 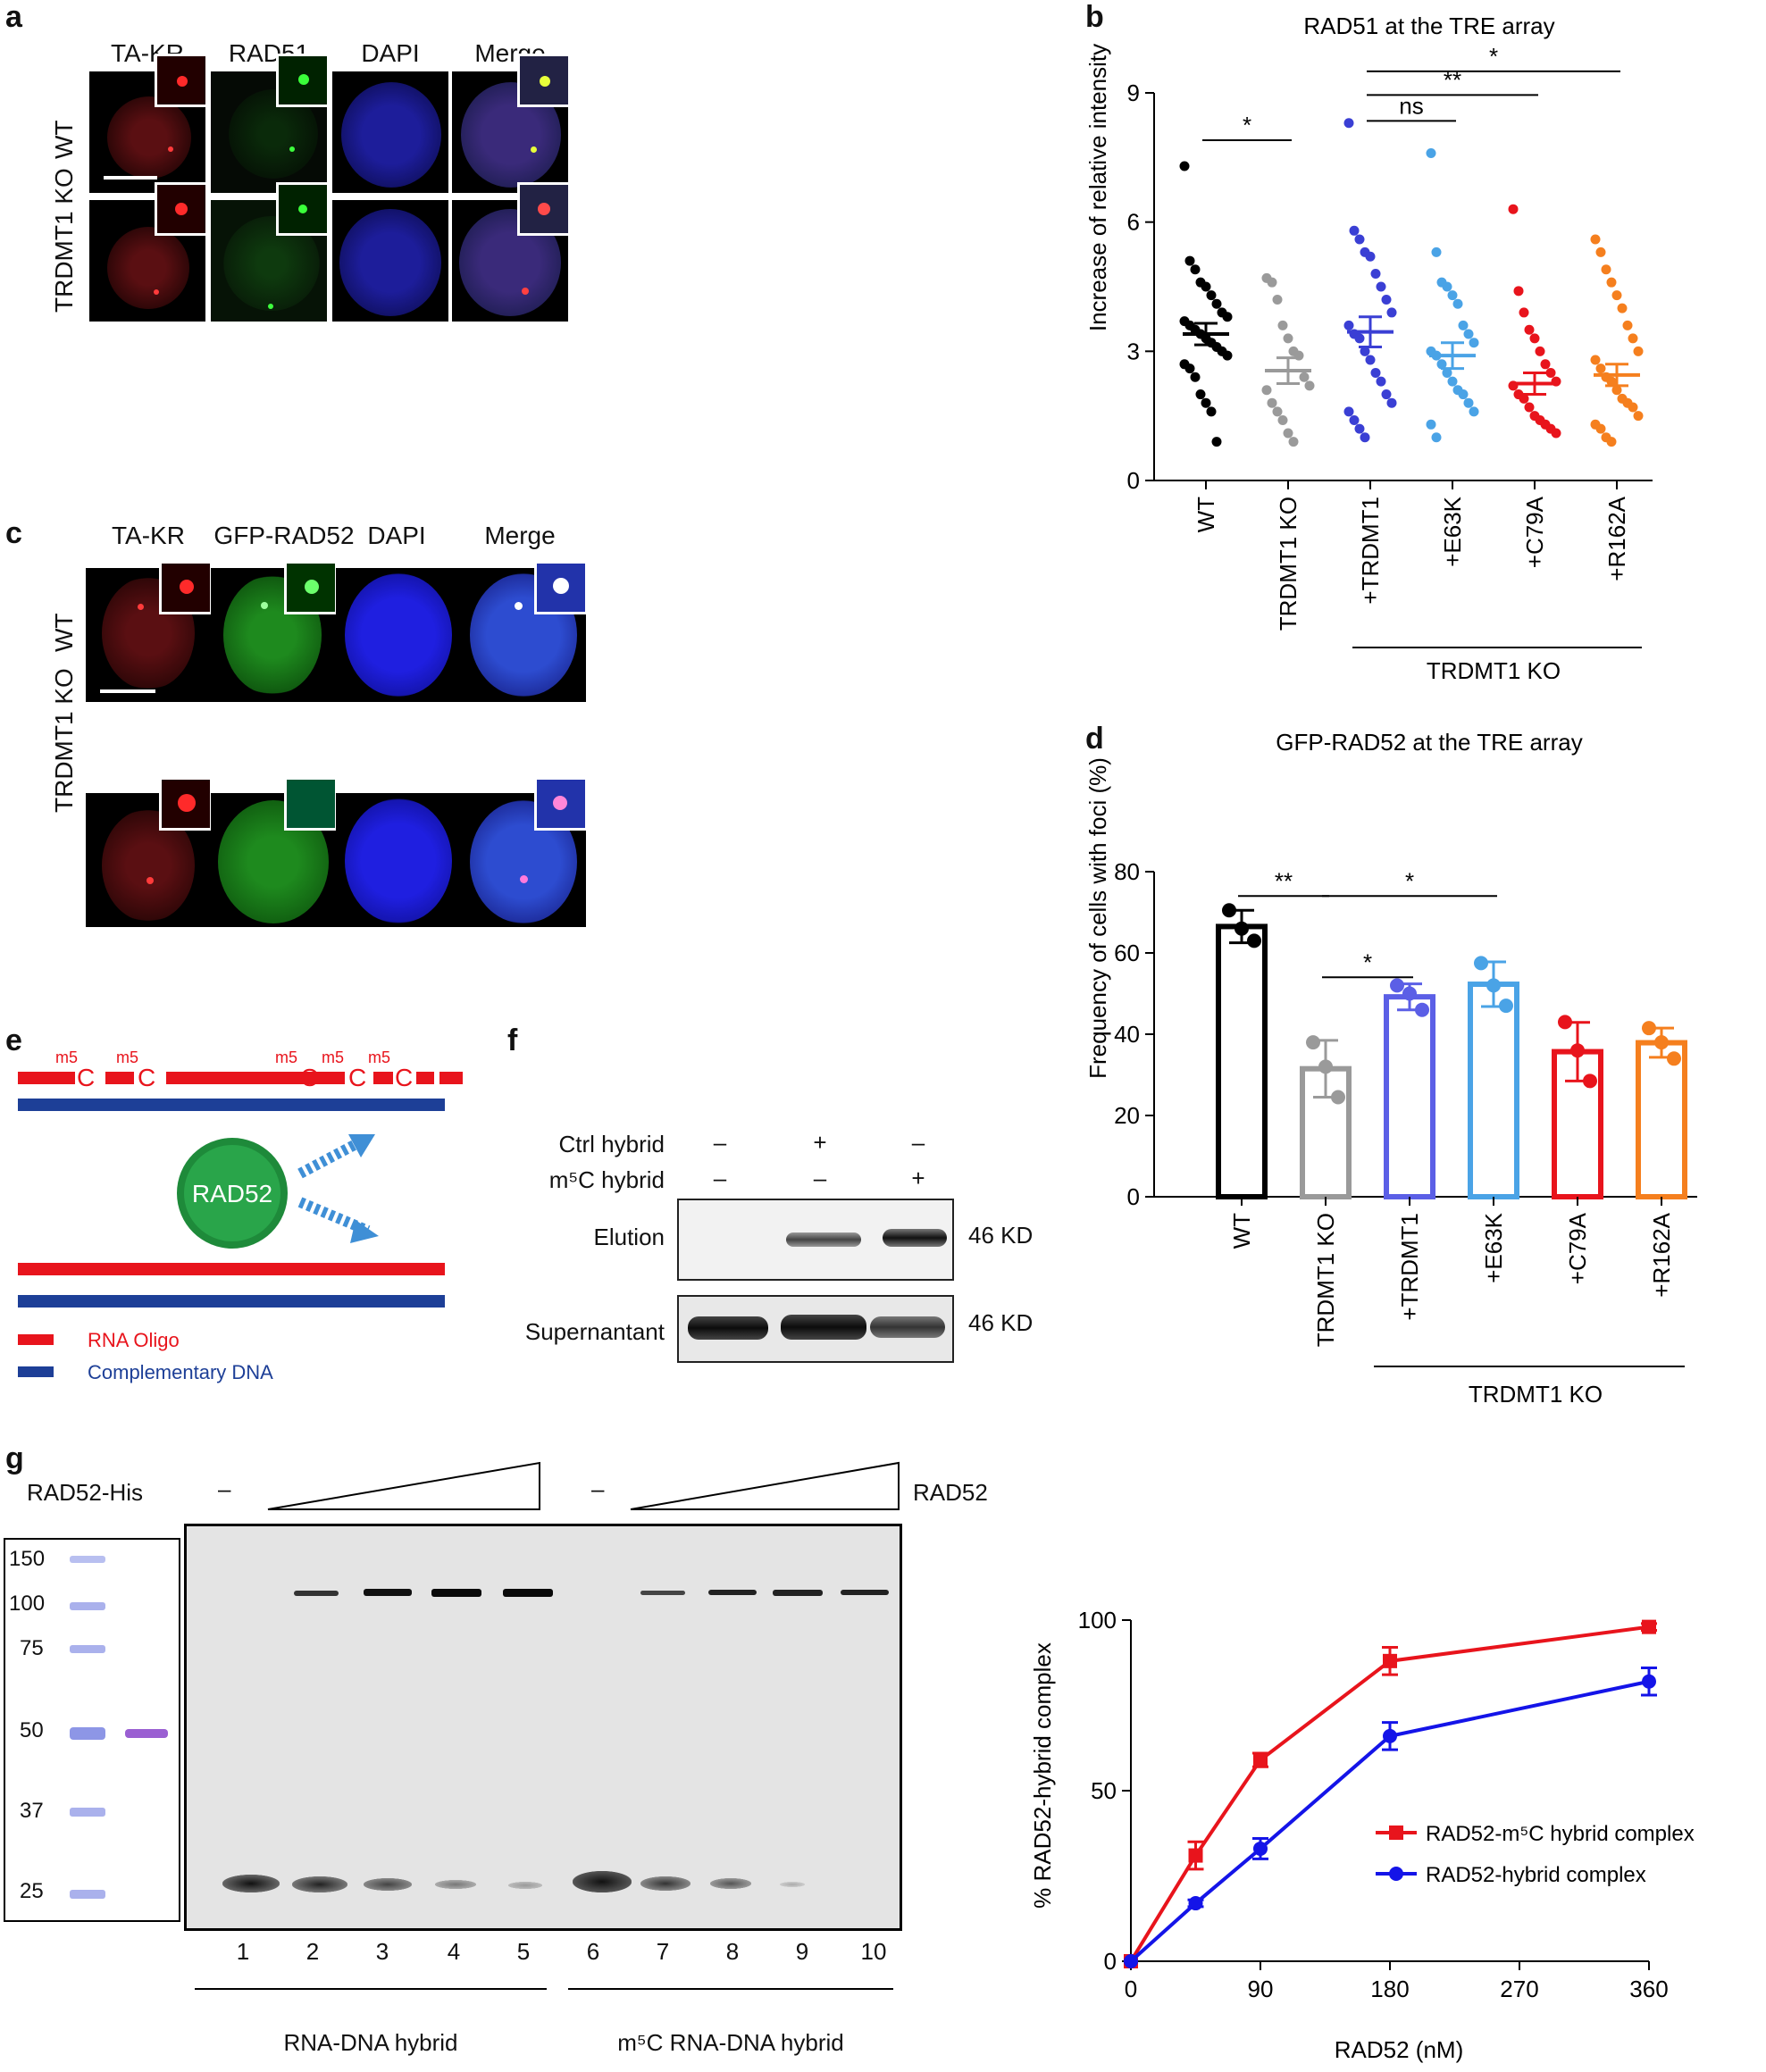 I want to click on y-tick-label: 0, so click(x=1110, y=1961).